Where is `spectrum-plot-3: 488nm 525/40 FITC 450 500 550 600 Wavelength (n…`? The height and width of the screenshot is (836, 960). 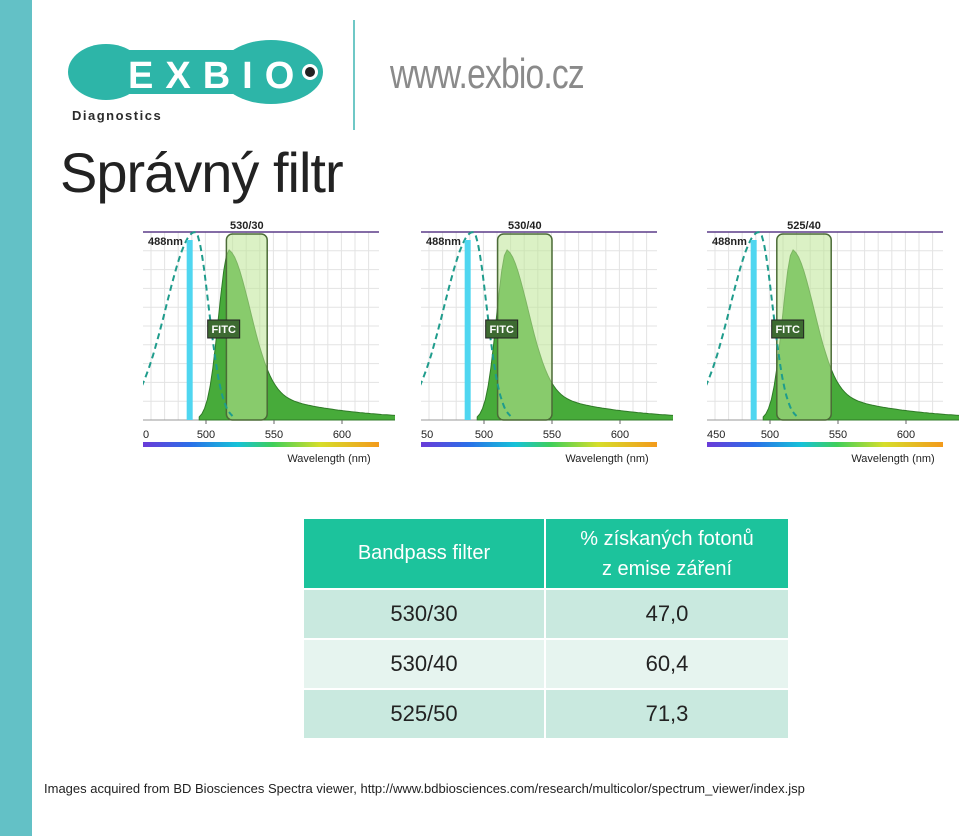 spectrum-plot-3: 488nm 525/40 FITC 450 500 550 600 Wavelength (n… is located at coordinates (833, 343).